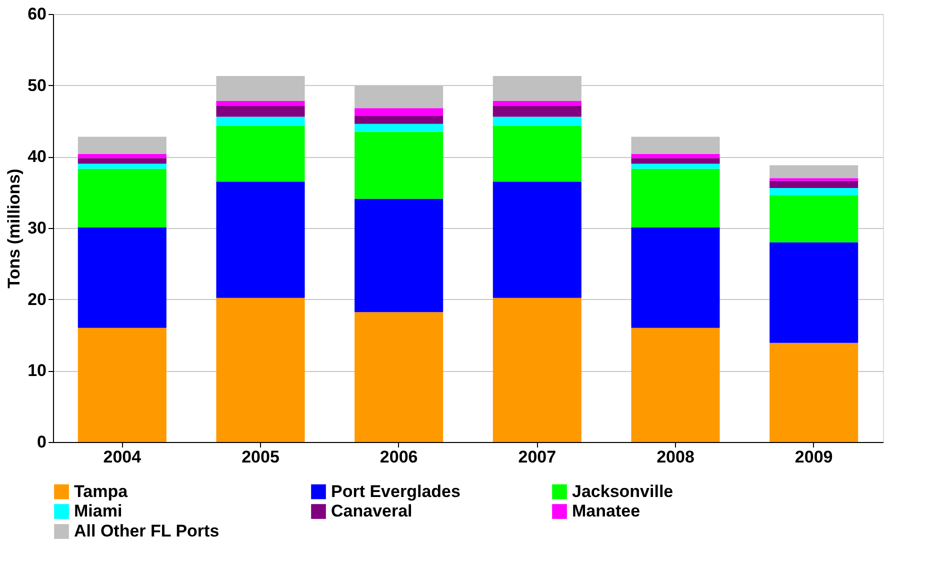  What do you see at coordinates (371, 511) in the screenshot?
I see `legend-label: Canaveral` at bounding box center [371, 511].